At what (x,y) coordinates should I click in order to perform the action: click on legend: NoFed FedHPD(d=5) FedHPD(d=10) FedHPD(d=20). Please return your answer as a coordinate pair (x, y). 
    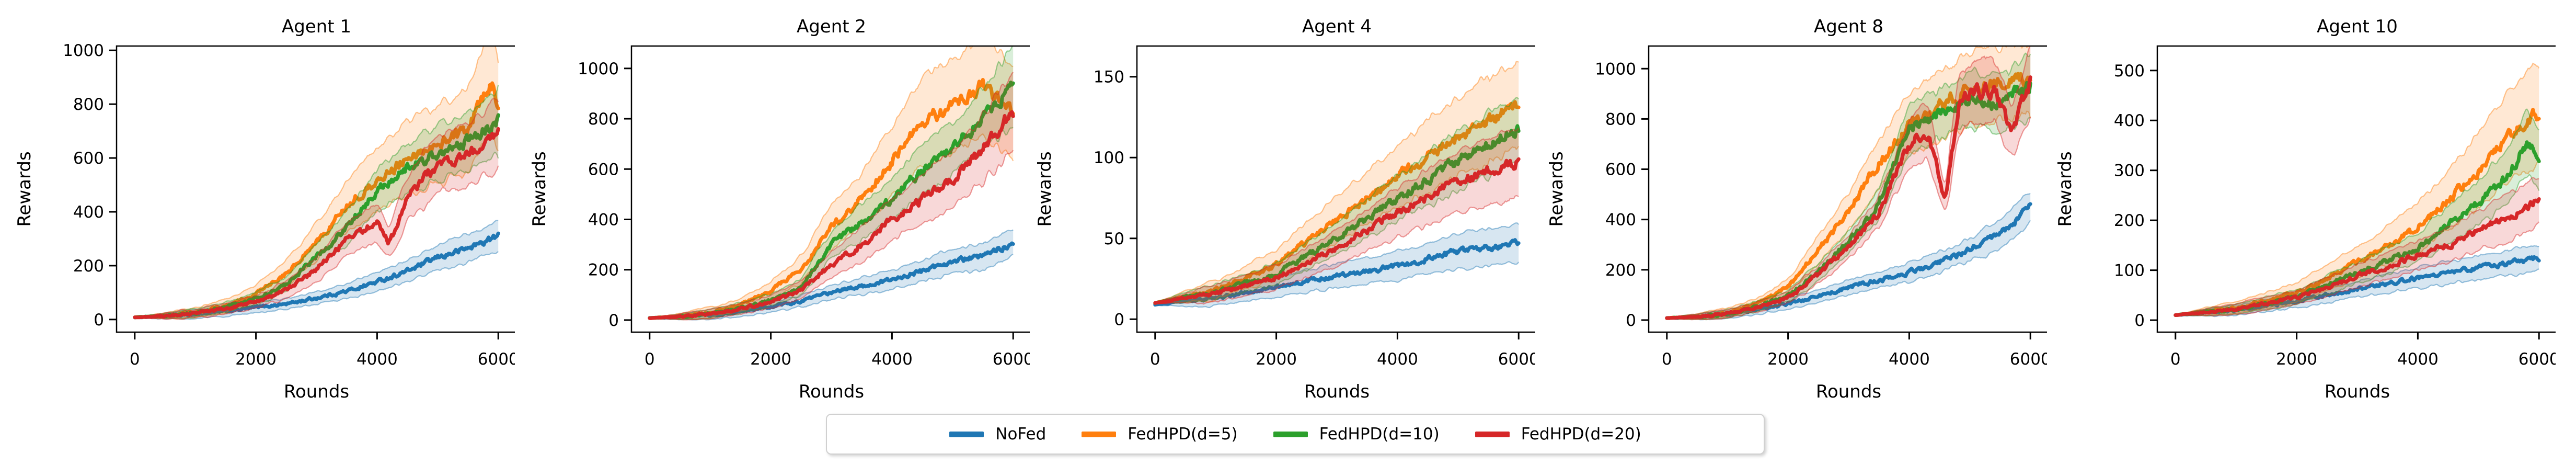
    Looking at the image, I should click on (1295, 434).